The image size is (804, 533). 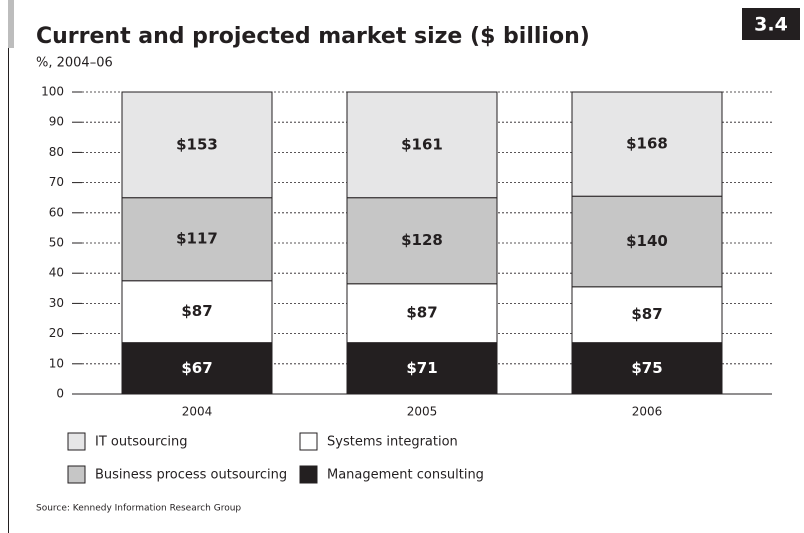 What do you see at coordinates (392, 442) in the screenshot?
I see `legend-label: Systems integration` at bounding box center [392, 442].